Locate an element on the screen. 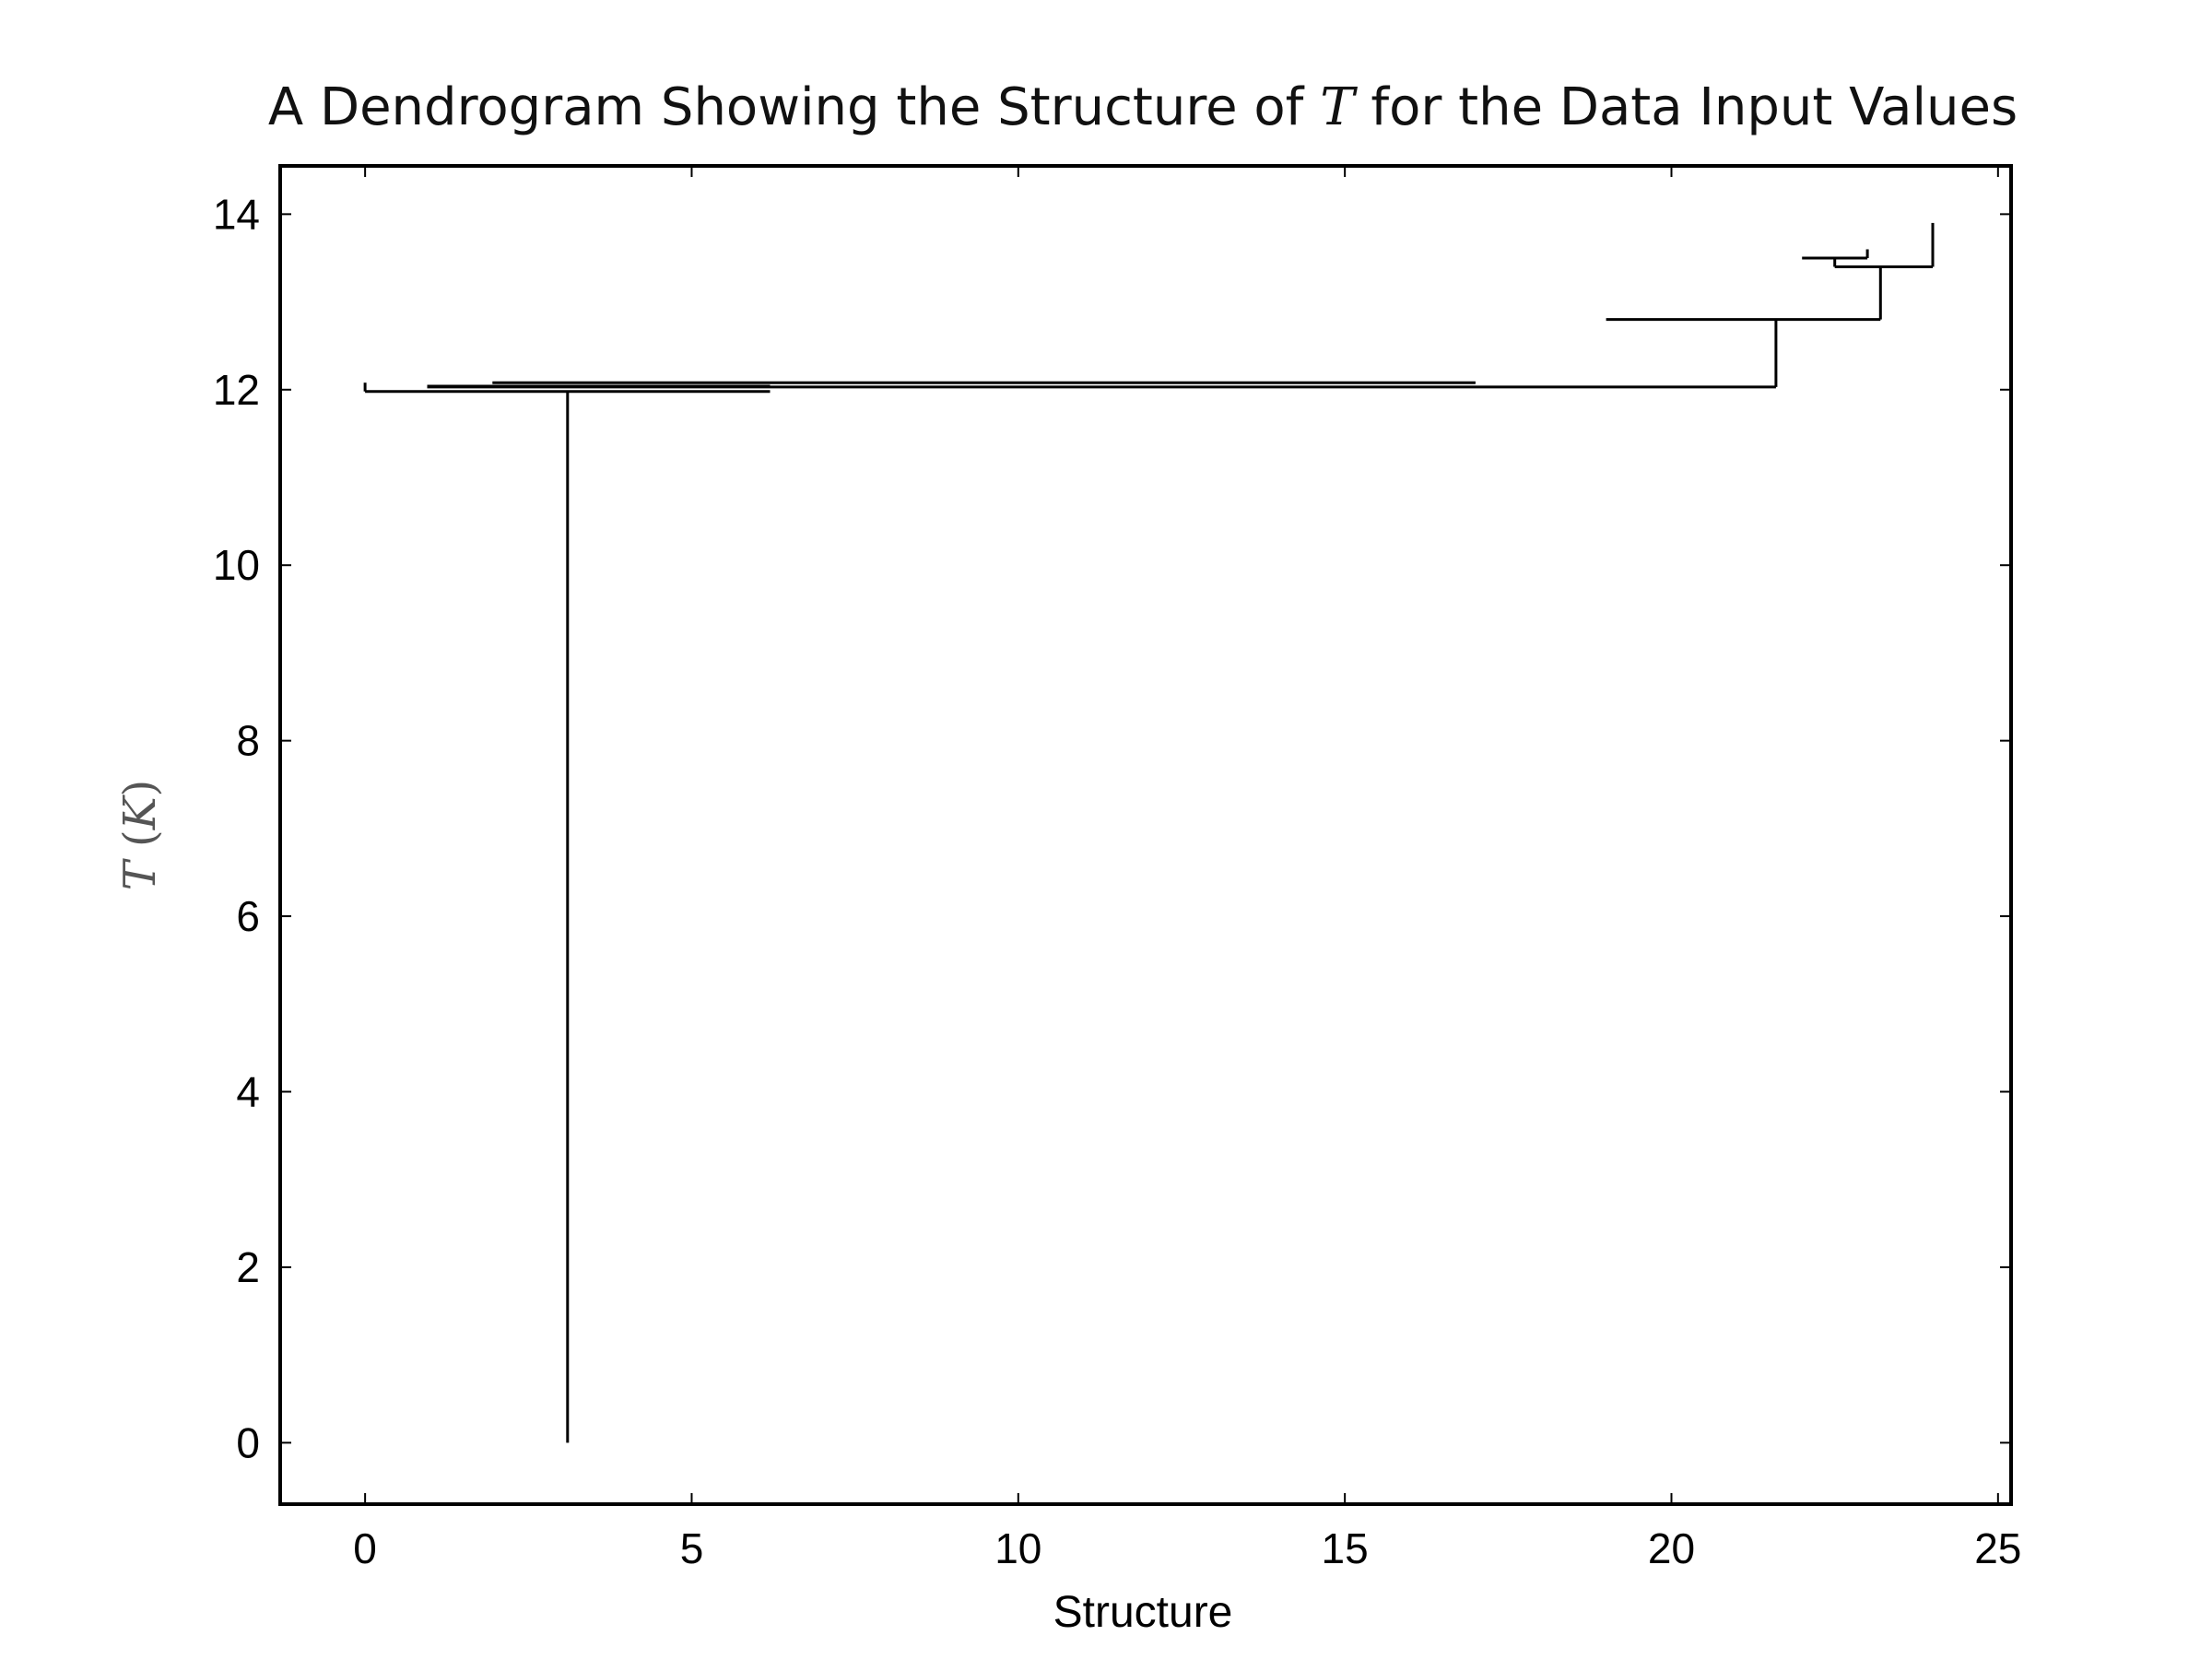  x-tick-label: 15 is located at coordinates (1345, 1548).